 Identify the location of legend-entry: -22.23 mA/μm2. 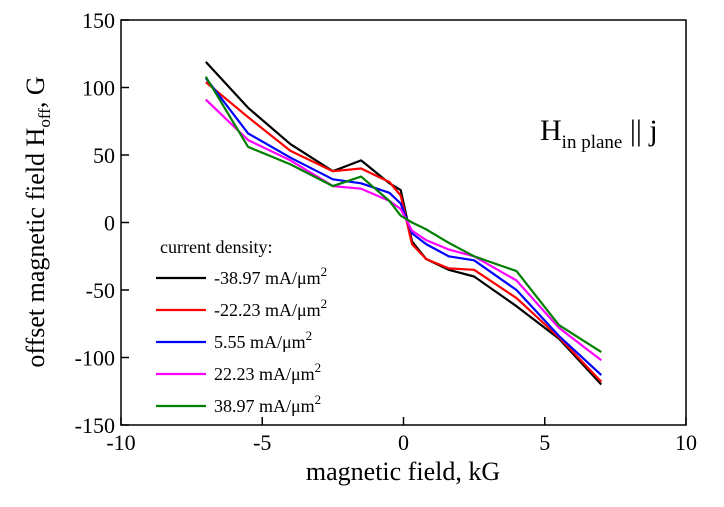
(270, 308).